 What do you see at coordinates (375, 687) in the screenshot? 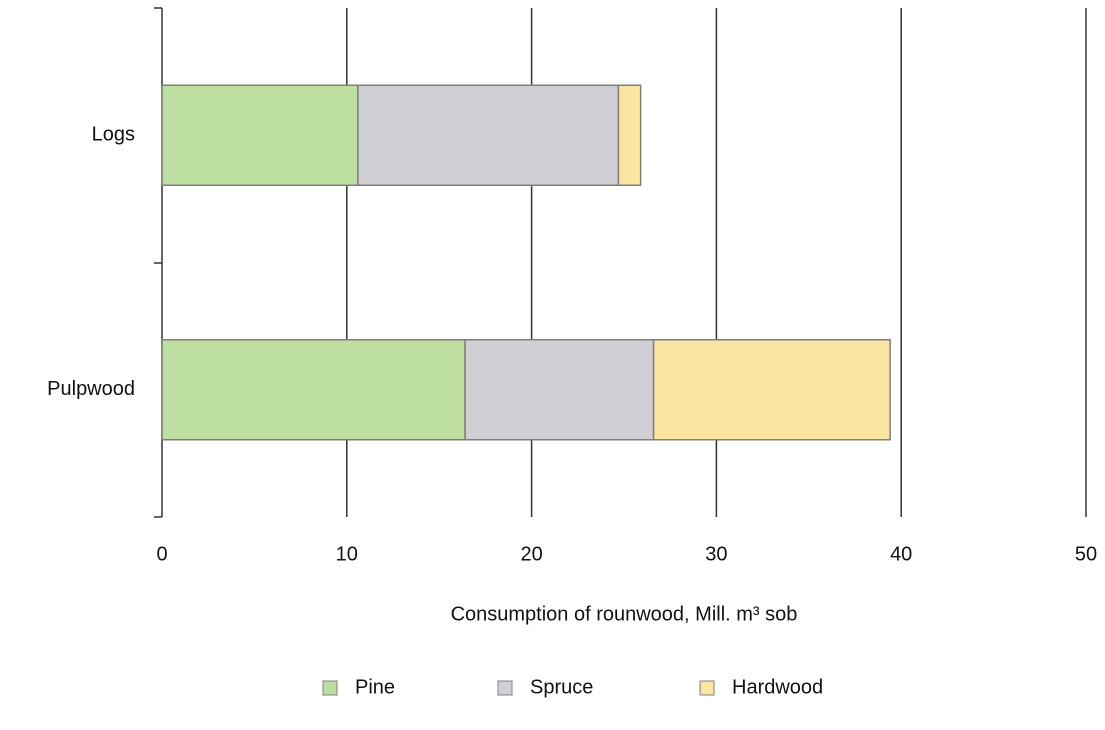
I see `legend-label: Pine` at bounding box center [375, 687].